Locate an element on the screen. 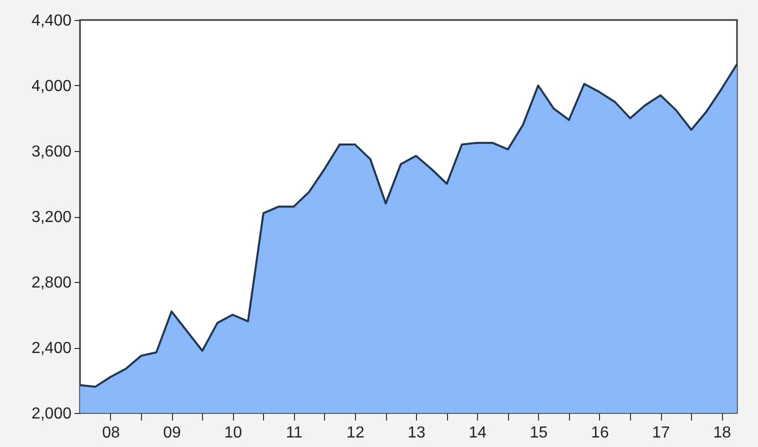 Image resolution: width=758 pixels, height=447 pixels. x-tick-label: 10 is located at coordinates (233, 433).